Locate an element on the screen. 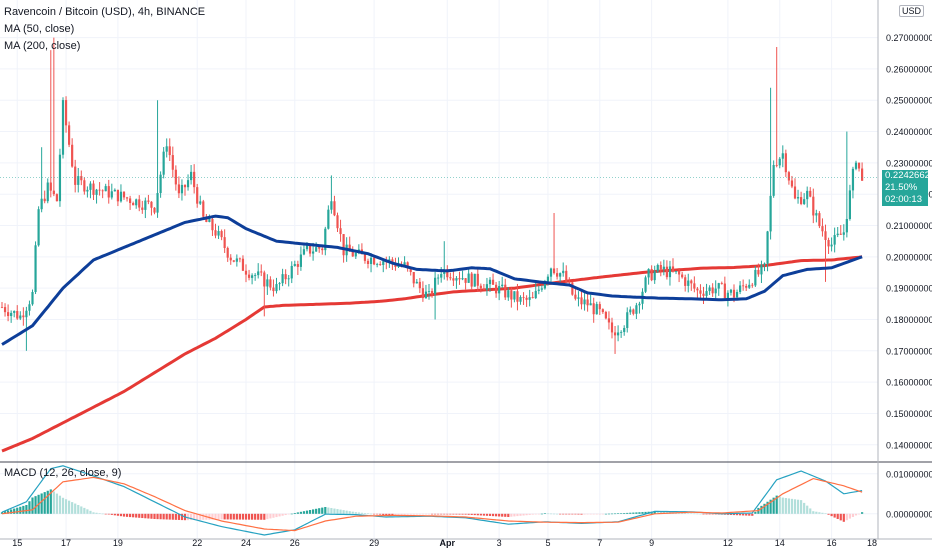  ma200-legend: MA (200, close) is located at coordinates (42, 46).